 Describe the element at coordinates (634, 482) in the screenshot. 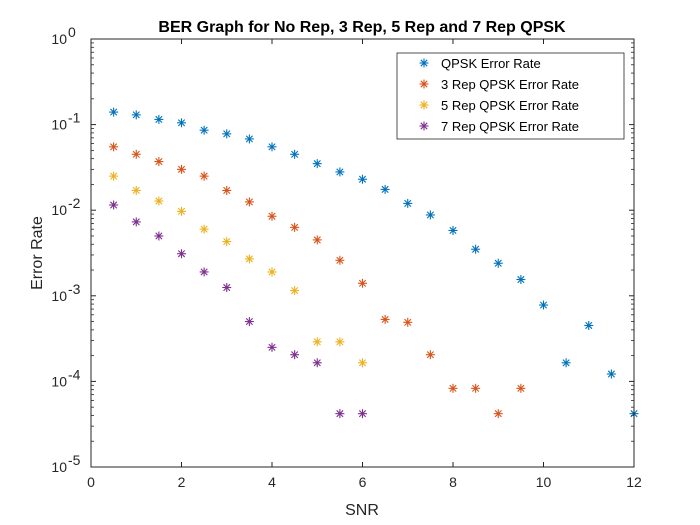

I see `x-tick-label: 12` at that location.